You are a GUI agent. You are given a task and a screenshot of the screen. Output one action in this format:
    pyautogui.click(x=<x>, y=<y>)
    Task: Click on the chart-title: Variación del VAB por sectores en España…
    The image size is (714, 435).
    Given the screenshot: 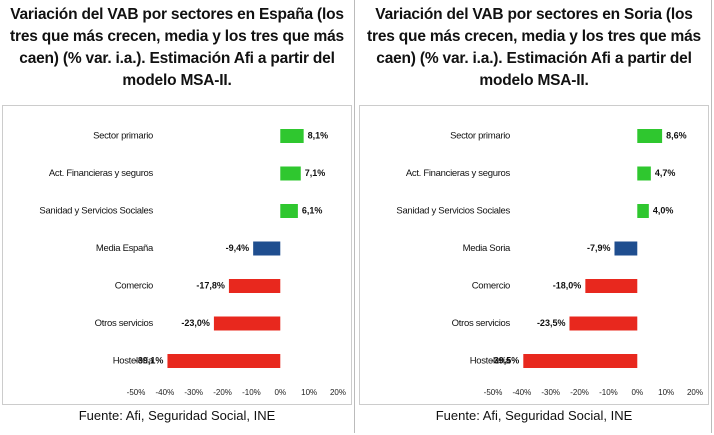 What is the action you would take?
    pyautogui.click(x=177, y=47)
    